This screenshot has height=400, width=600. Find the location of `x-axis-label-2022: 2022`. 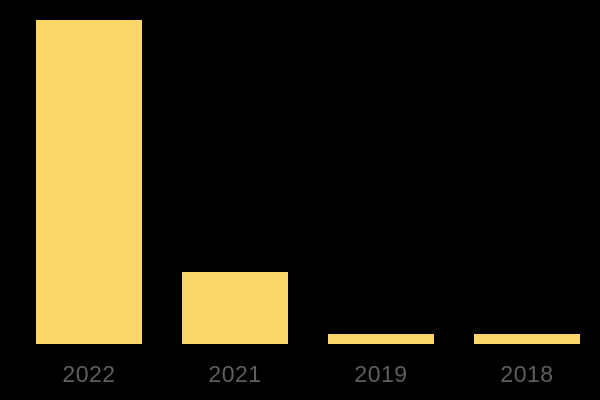

x-axis-label-2022: 2022 is located at coordinates (89, 374).